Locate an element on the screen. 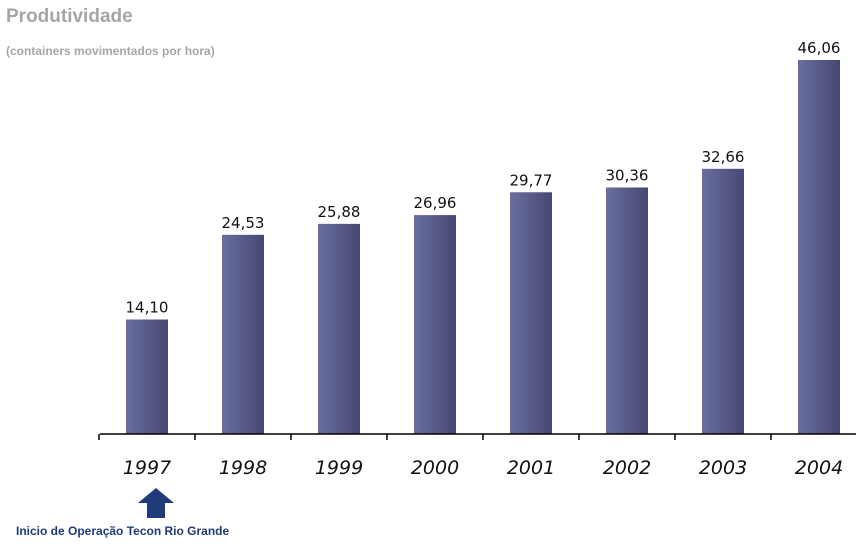  bar-1997 is located at coordinates (147, 376).